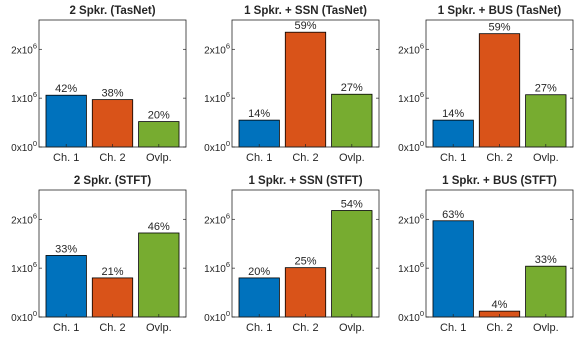 This screenshot has width=582, height=340. What do you see at coordinates (112, 181) in the screenshot?
I see `chart-title: 2 Spkr. (STFT)` at bounding box center [112, 181].